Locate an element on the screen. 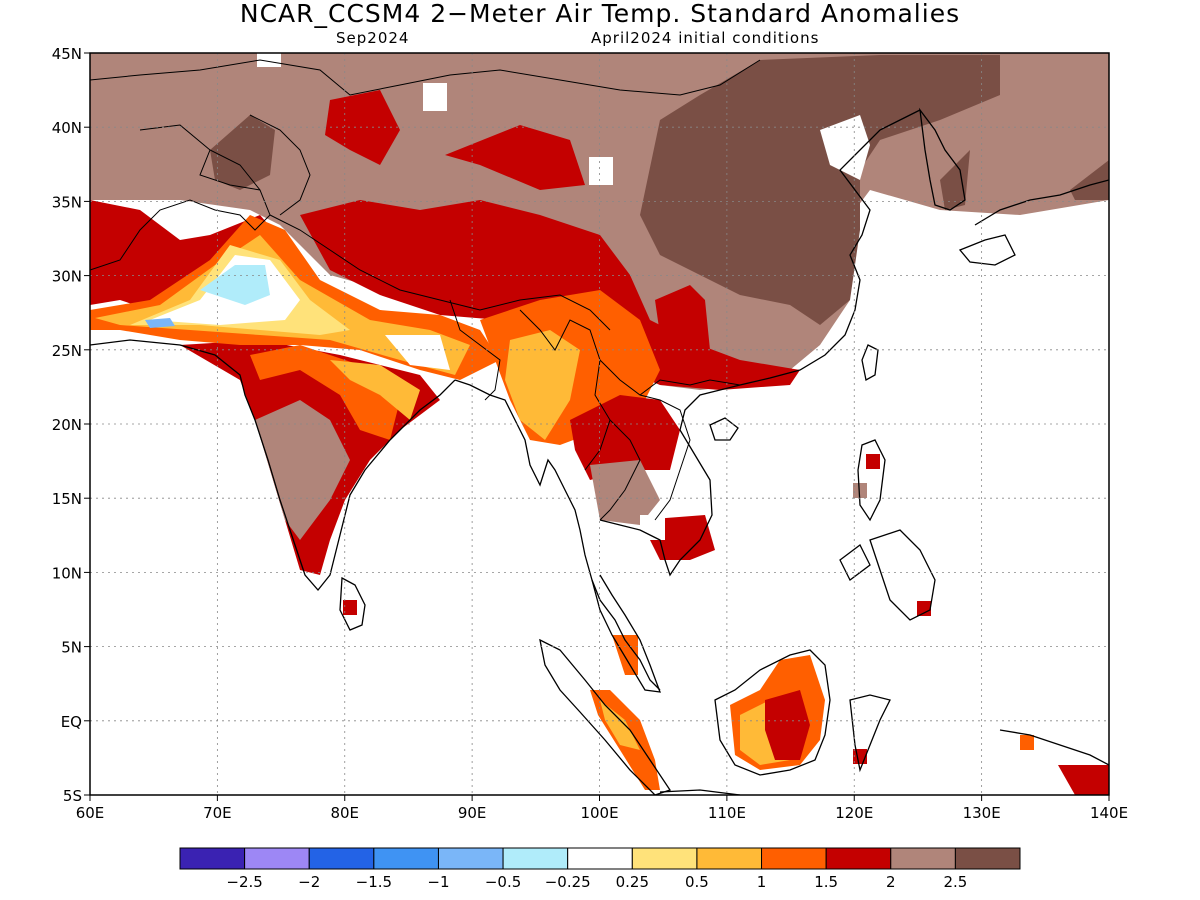 Image resolution: width=1200 pixels, height=900 pixels. colorbar-label: 2.5 is located at coordinates (955, 882).